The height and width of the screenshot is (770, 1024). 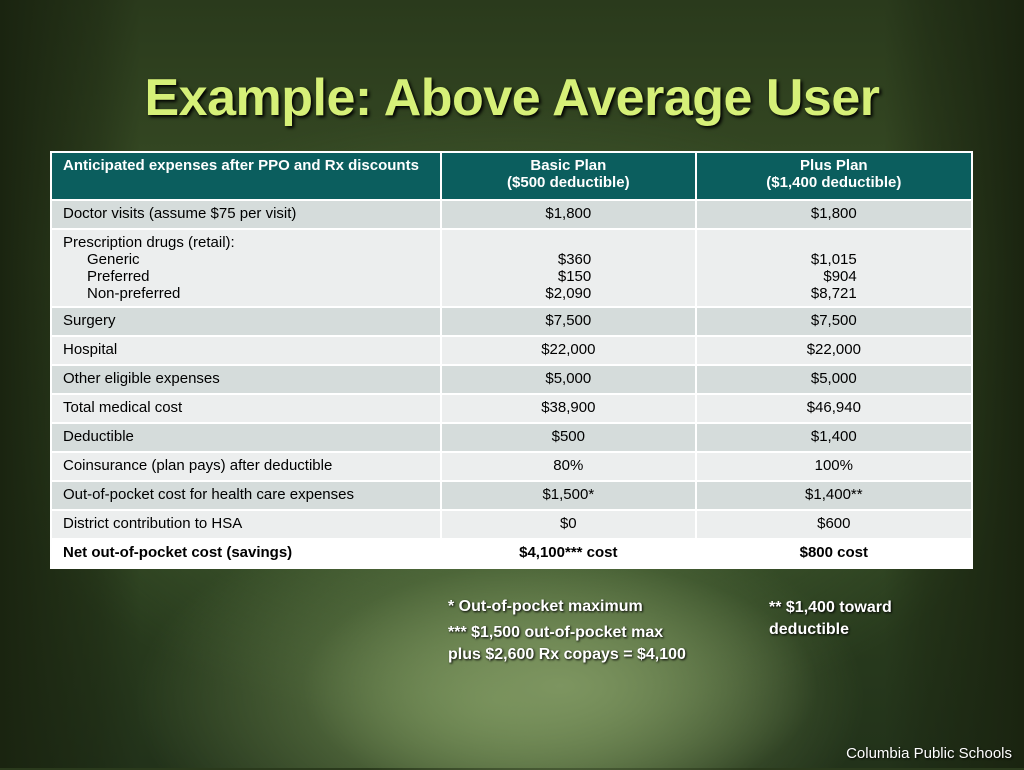 I want to click on basic-value: $7,500, so click(x=568, y=321).